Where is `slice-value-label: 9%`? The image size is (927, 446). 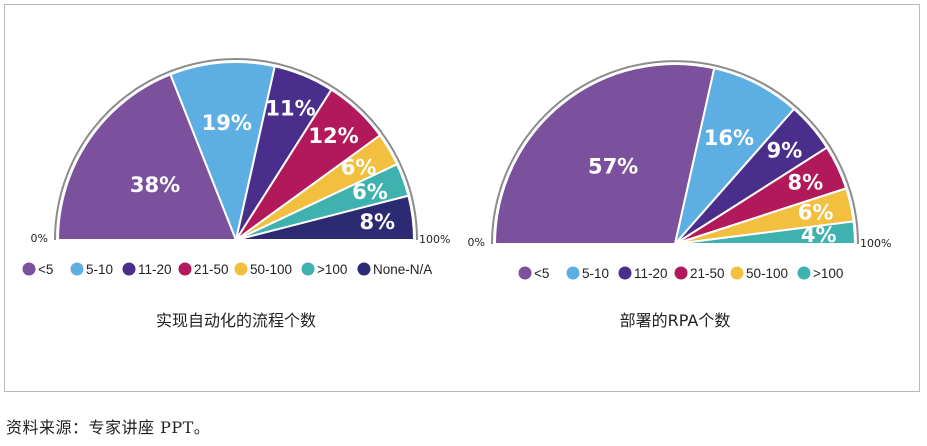 slice-value-label: 9% is located at coordinates (785, 150).